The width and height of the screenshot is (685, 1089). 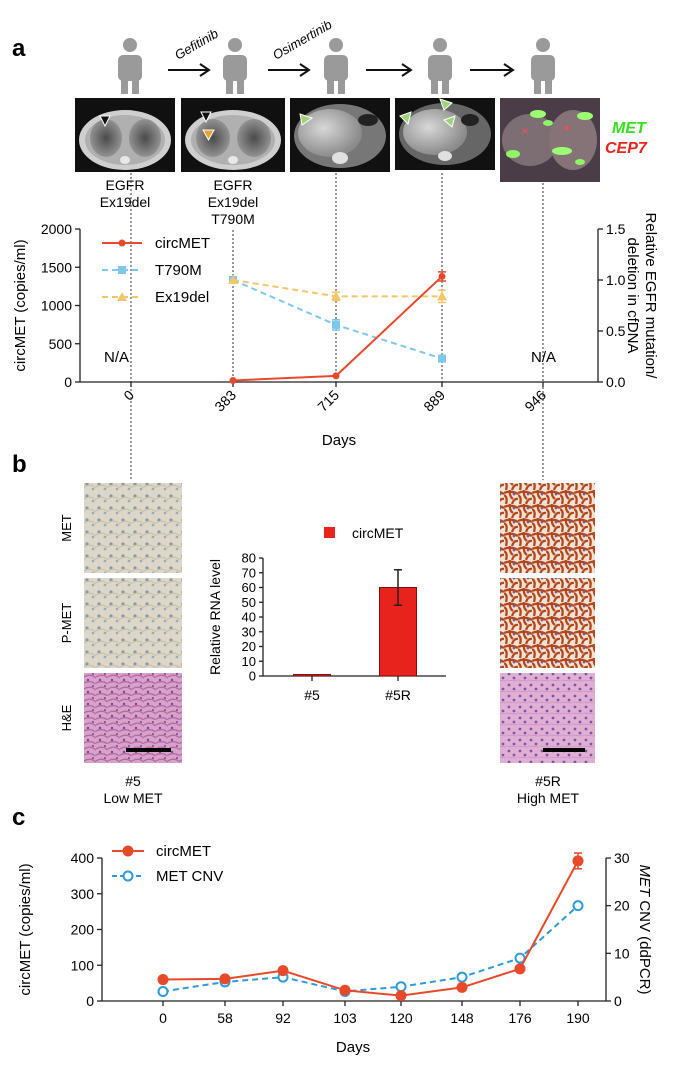 What do you see at coordinates (329, 532) in the screenshot?
I see `legend-swatch` at bounding box center [329, 532].